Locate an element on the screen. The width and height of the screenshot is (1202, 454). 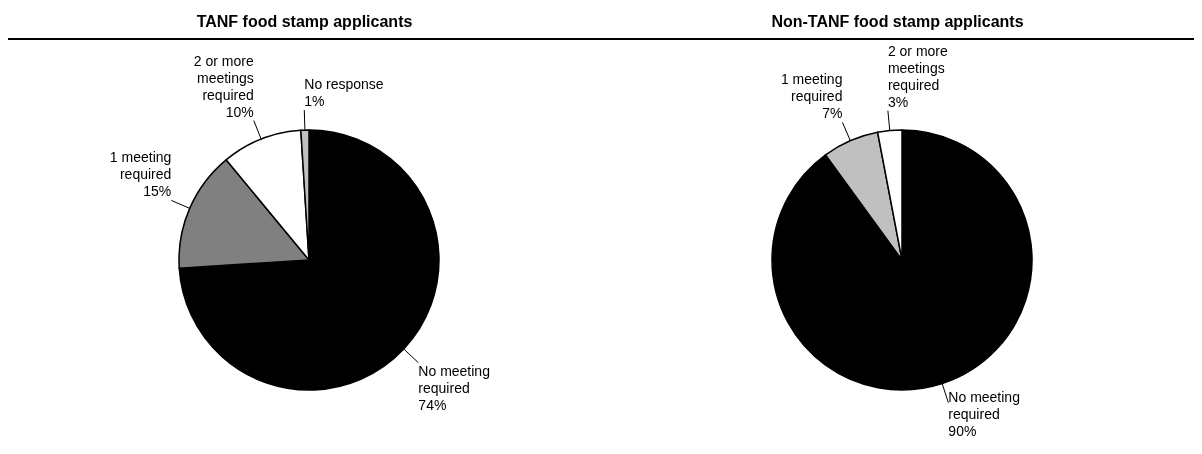
chart-title: TANF food stamp applicants is located at coordinates (304, 24).